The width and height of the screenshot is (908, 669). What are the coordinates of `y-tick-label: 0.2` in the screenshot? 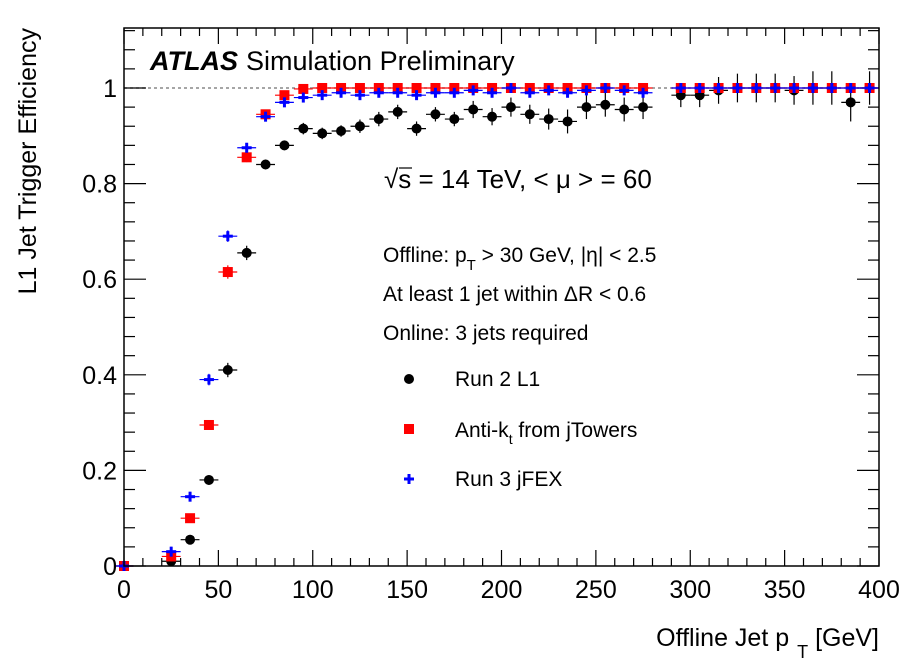 It's located at (99, 471).